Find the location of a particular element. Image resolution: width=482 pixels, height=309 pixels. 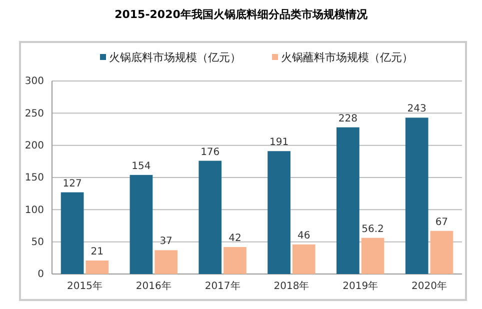

x-tick-label: 2017年 is located at coordinates (222, 286).